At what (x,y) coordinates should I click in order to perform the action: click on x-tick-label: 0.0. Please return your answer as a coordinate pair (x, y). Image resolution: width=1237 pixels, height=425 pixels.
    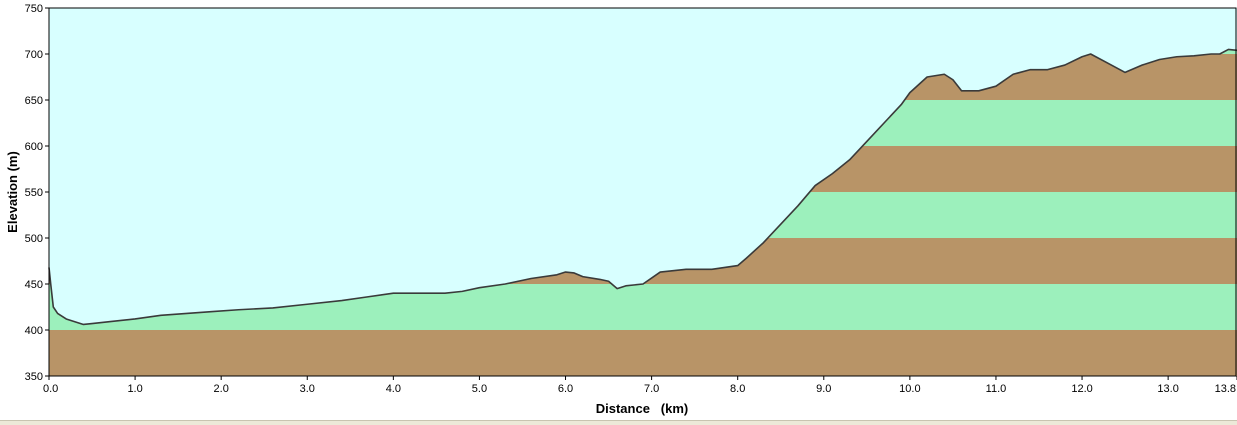
    Looking at the image, I should click on (50, 389).